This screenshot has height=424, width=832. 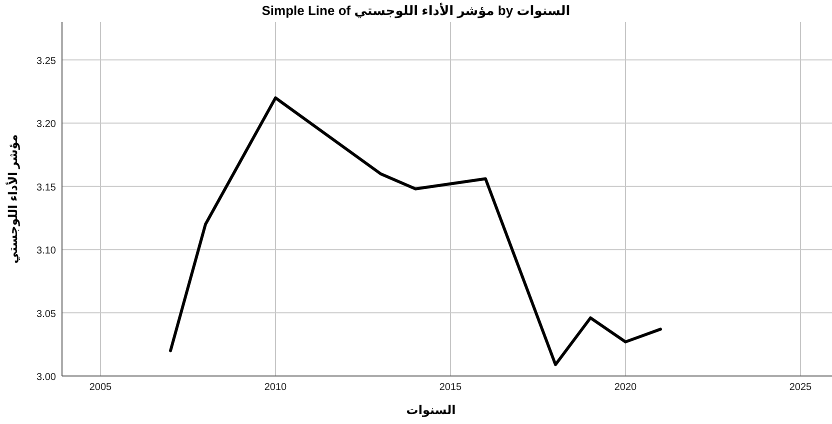 I want to click on x-tick-label: 2015, so click(x=450, y=387).